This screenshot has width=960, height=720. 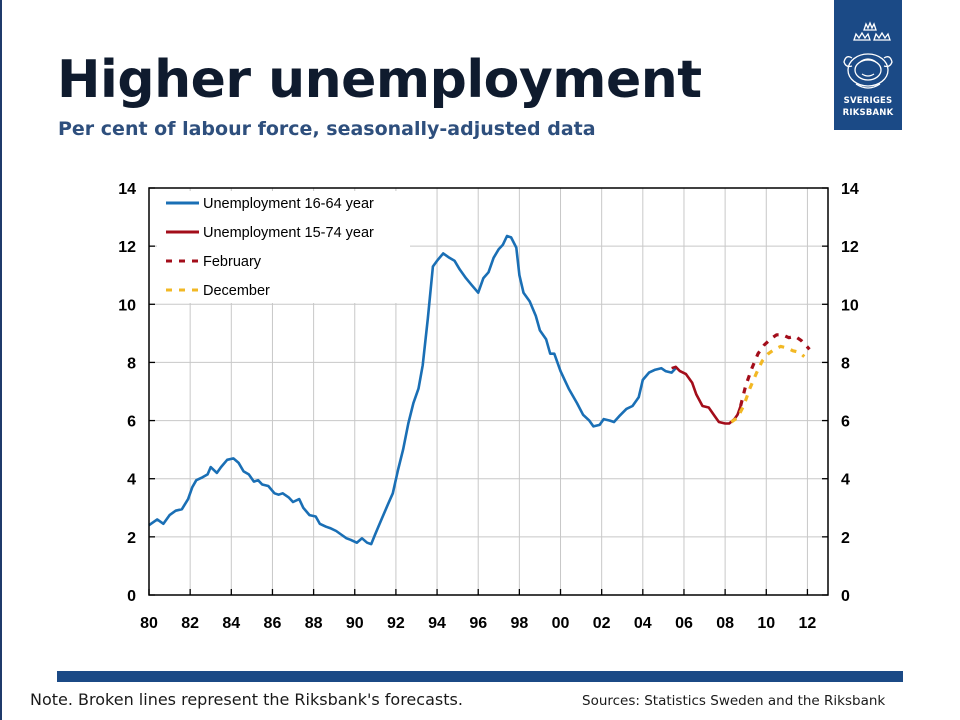 What do you see at coordinates (190, 623) in the screenshot?
I see `x-tick-label: 82` at bounding box center [190, 623].